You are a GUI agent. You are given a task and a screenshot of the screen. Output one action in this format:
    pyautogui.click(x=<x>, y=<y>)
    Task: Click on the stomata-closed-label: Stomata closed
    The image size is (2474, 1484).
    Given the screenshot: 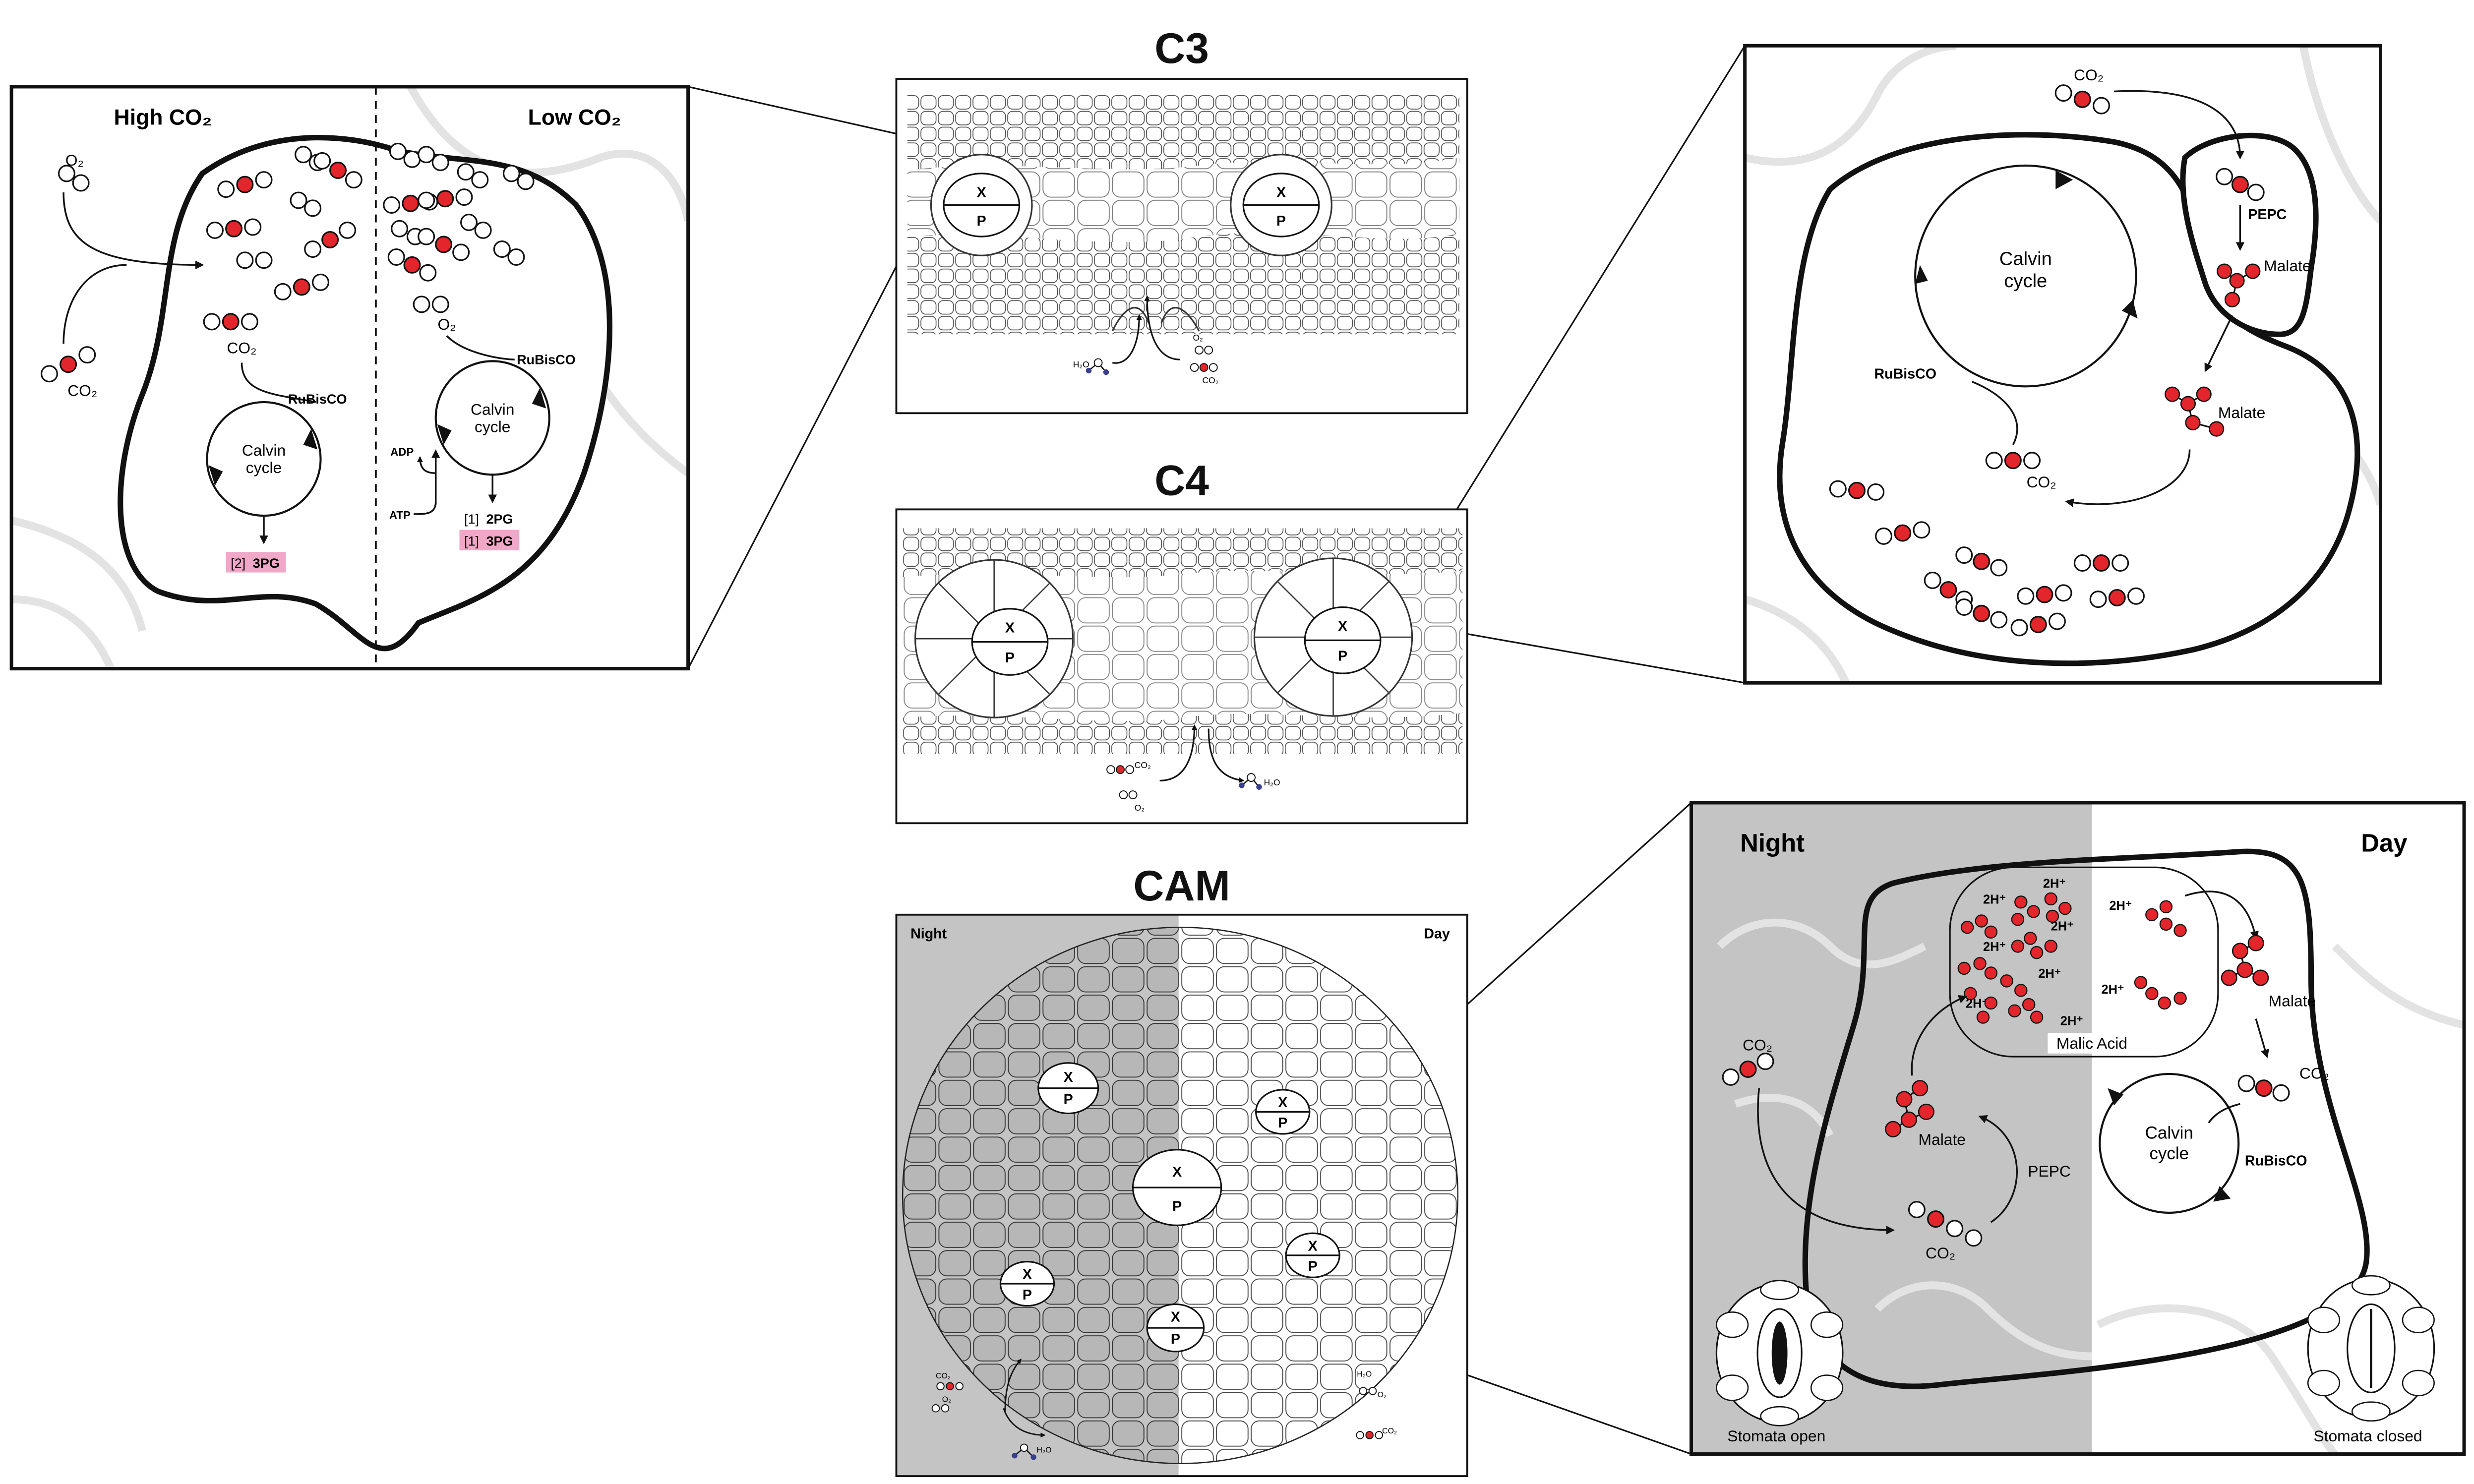 What is the action you would take?
    pyautogui.click(x=2367, y=1436)
    